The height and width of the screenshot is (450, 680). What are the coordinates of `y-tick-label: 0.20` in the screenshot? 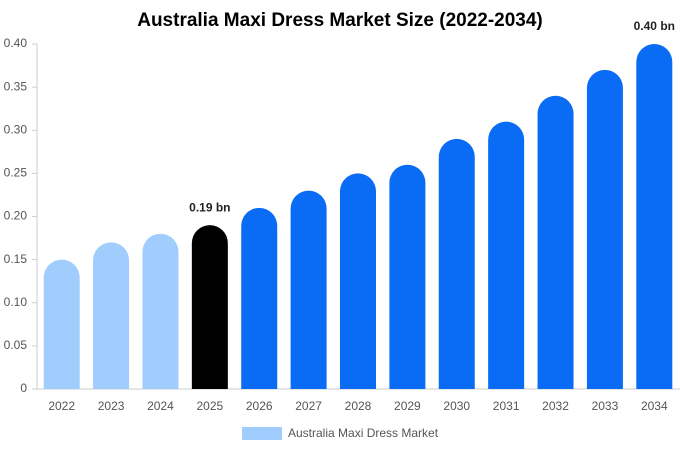 It's located at (16, 216).